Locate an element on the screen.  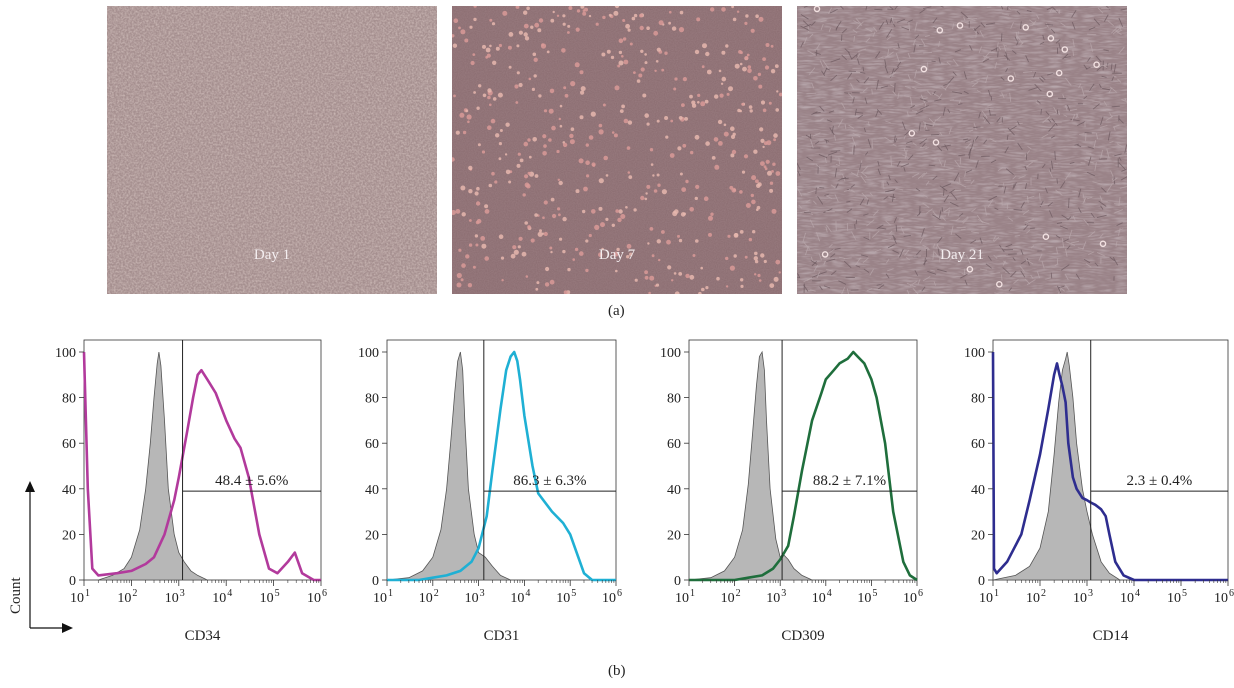
photo-day-21-texture is located at coordinates (962, 150).